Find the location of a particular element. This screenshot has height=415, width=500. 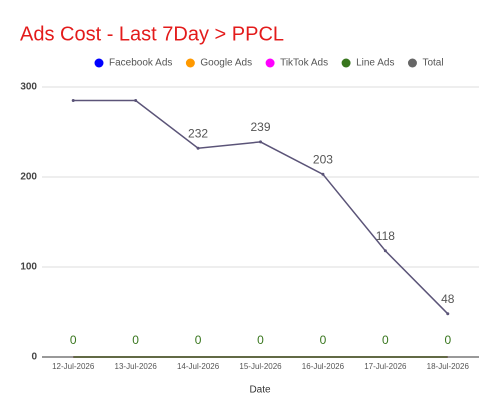

y-tick-label: 200 is located at coordinates (28, 177).